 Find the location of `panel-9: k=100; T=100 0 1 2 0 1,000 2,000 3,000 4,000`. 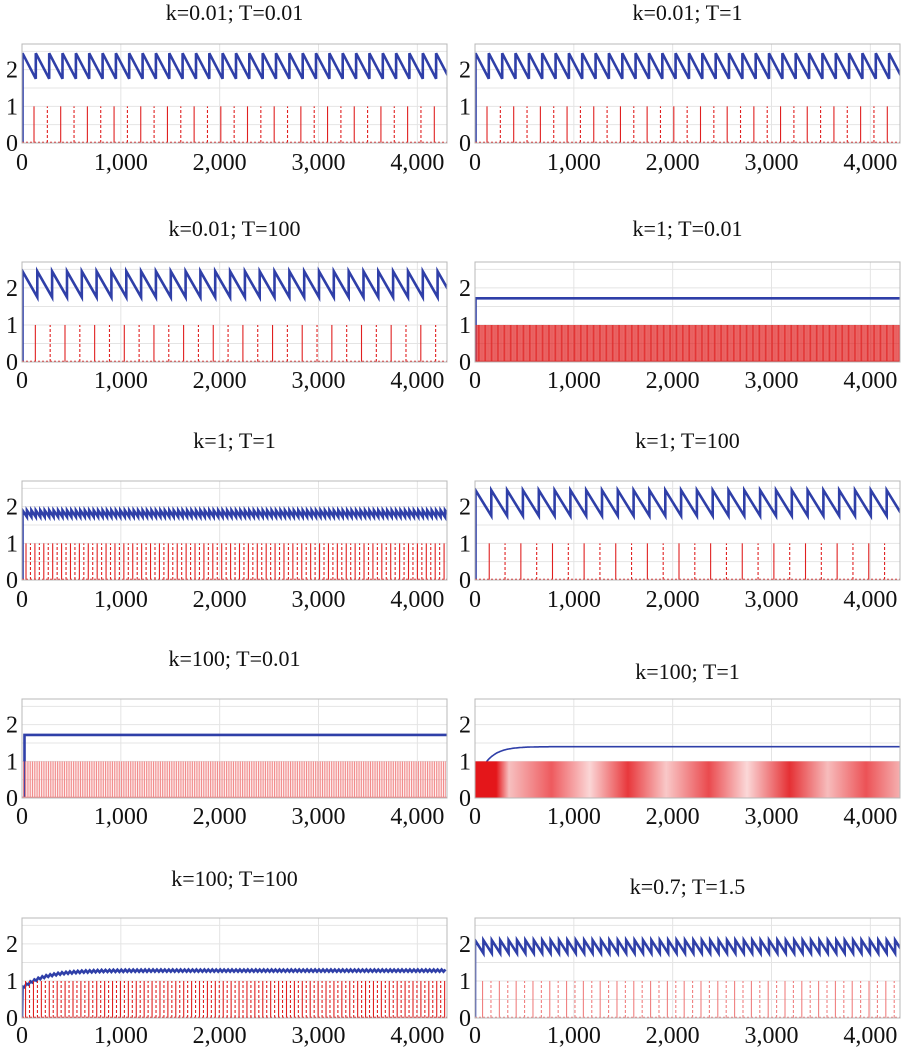

panel-9: k=100; T=100 0 1 2 0 1,000 2,000 3,000 4,000 is located at coordinates (227, 957).